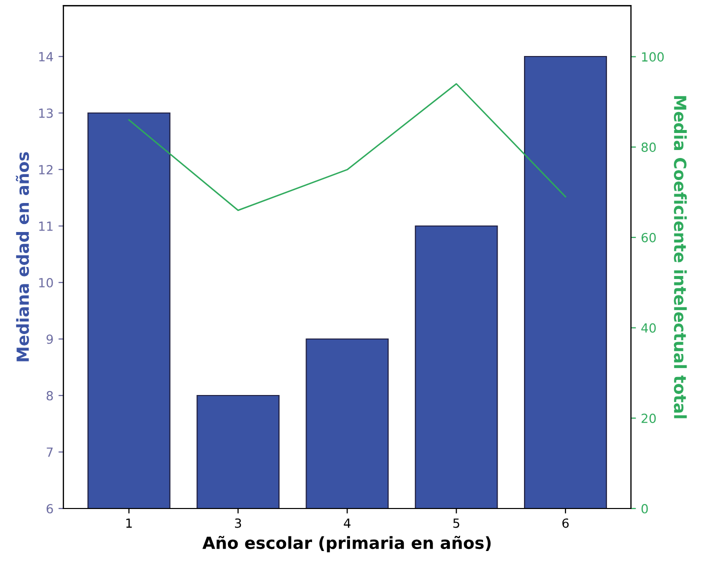 This screenshot has height=565, width=705. Describe the element at coordinates (129, 523) in the screenshot. I see `x-tick-label: 1` at that location.